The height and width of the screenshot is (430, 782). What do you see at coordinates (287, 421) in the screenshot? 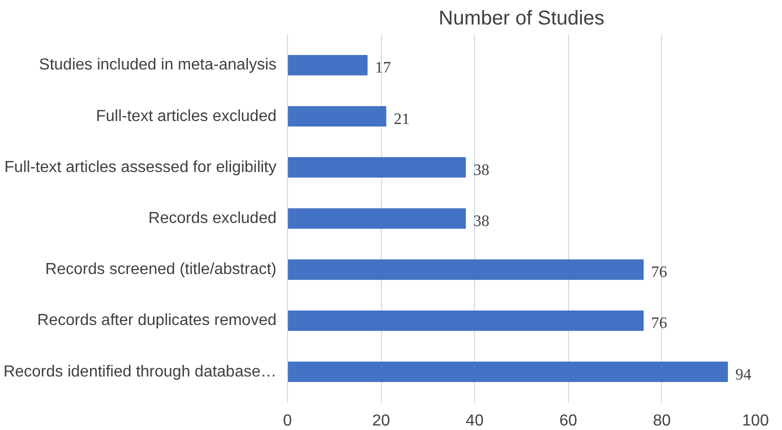
I see `x-tick-label: 0` at bounding box center [287, 421].